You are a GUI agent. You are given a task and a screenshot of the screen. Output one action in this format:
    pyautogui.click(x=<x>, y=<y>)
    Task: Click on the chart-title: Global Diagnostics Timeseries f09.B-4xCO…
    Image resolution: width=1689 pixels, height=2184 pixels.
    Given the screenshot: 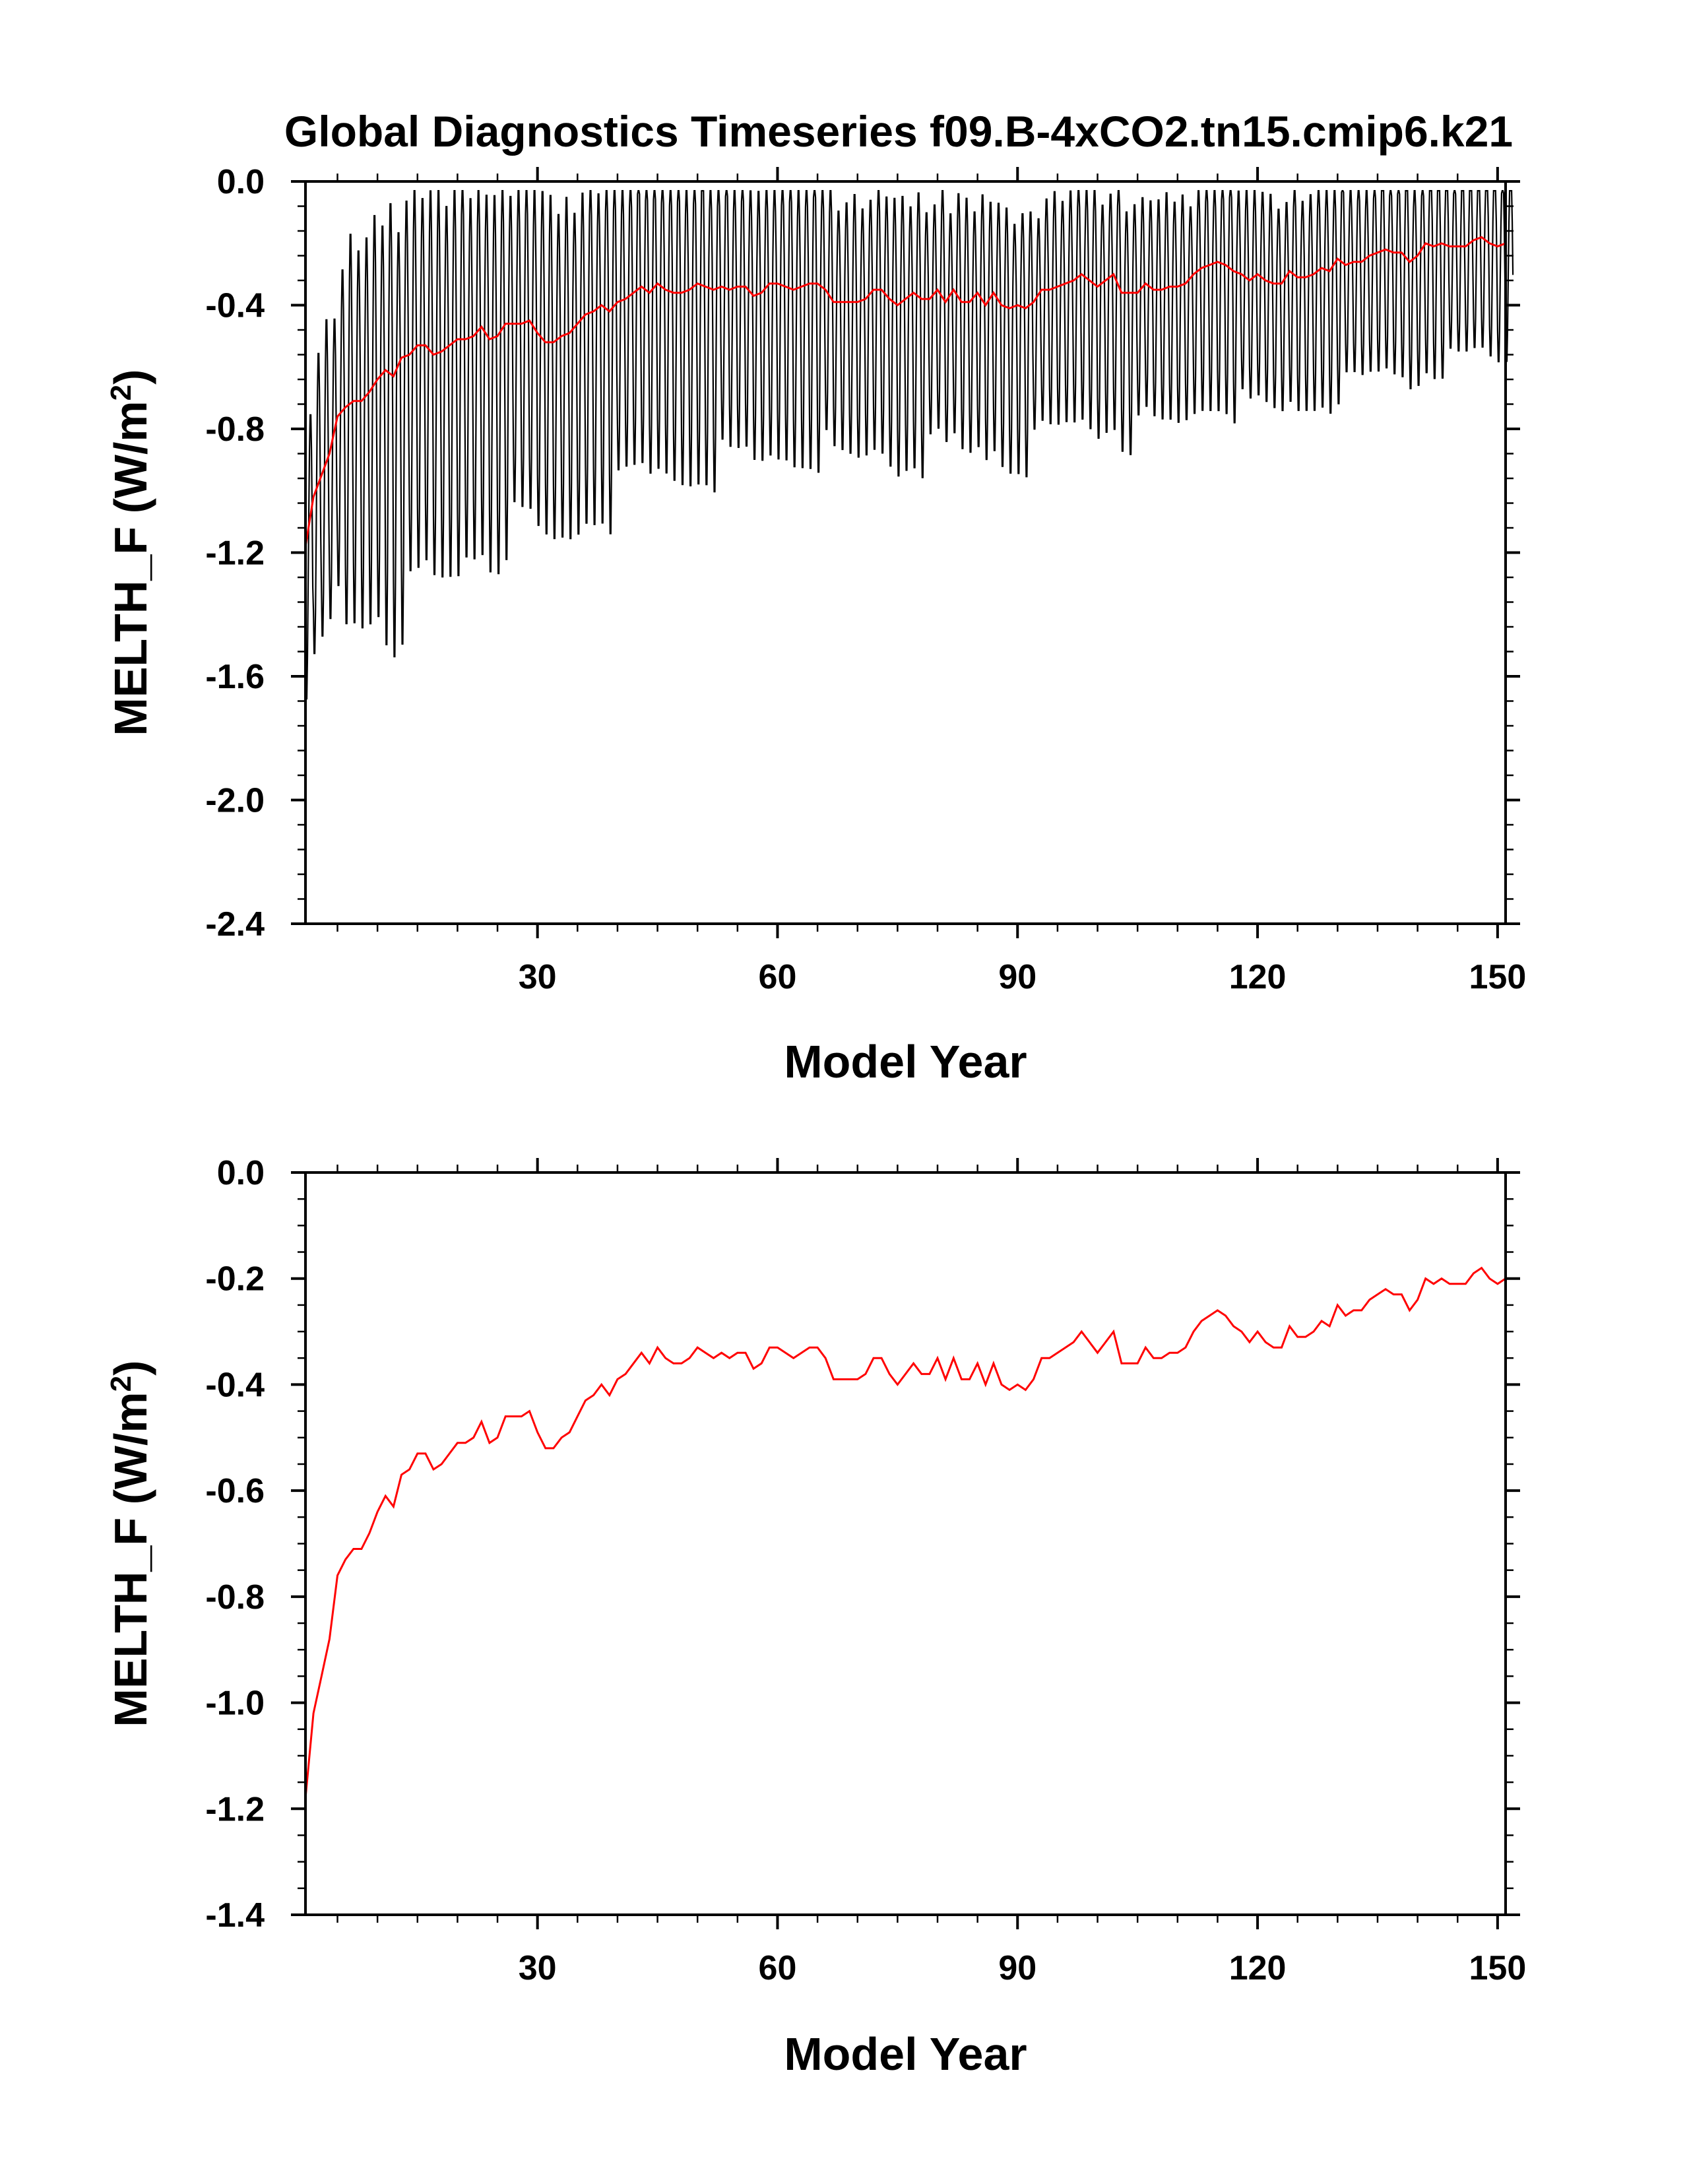 What is the action you would take?
    pyautogui.click(x=898, y=131)
    